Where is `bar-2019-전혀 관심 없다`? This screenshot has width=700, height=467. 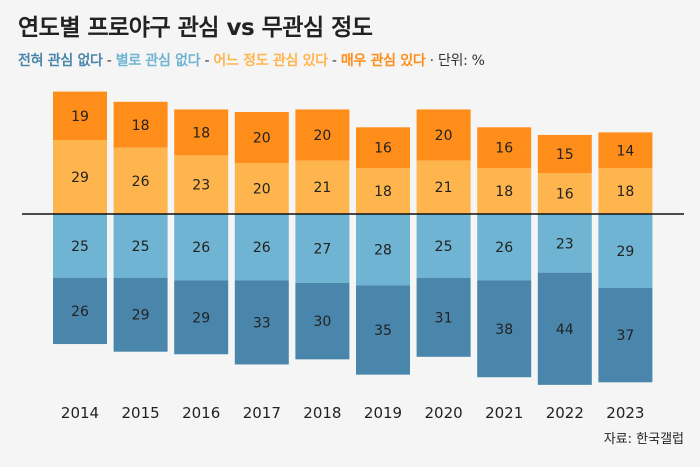
bar-2019-전혀 관심 없다 is located at coordinates (383, 330).